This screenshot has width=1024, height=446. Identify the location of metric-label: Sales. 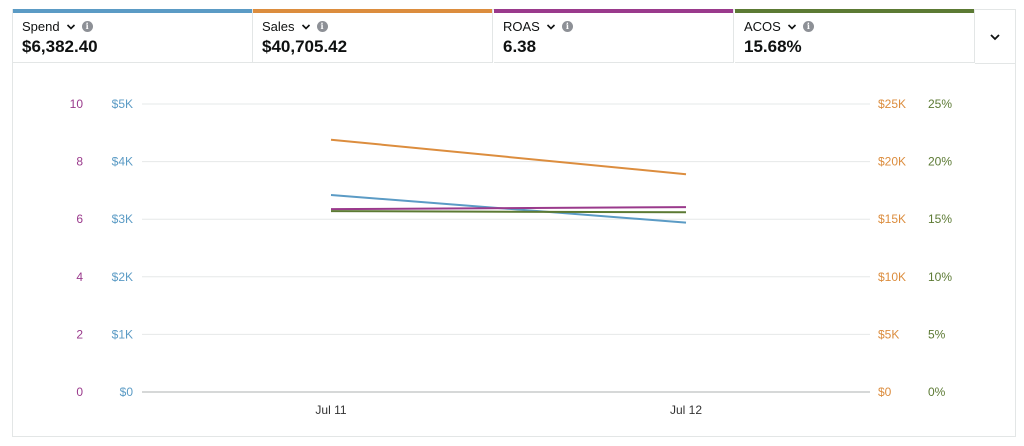
(278, 26).